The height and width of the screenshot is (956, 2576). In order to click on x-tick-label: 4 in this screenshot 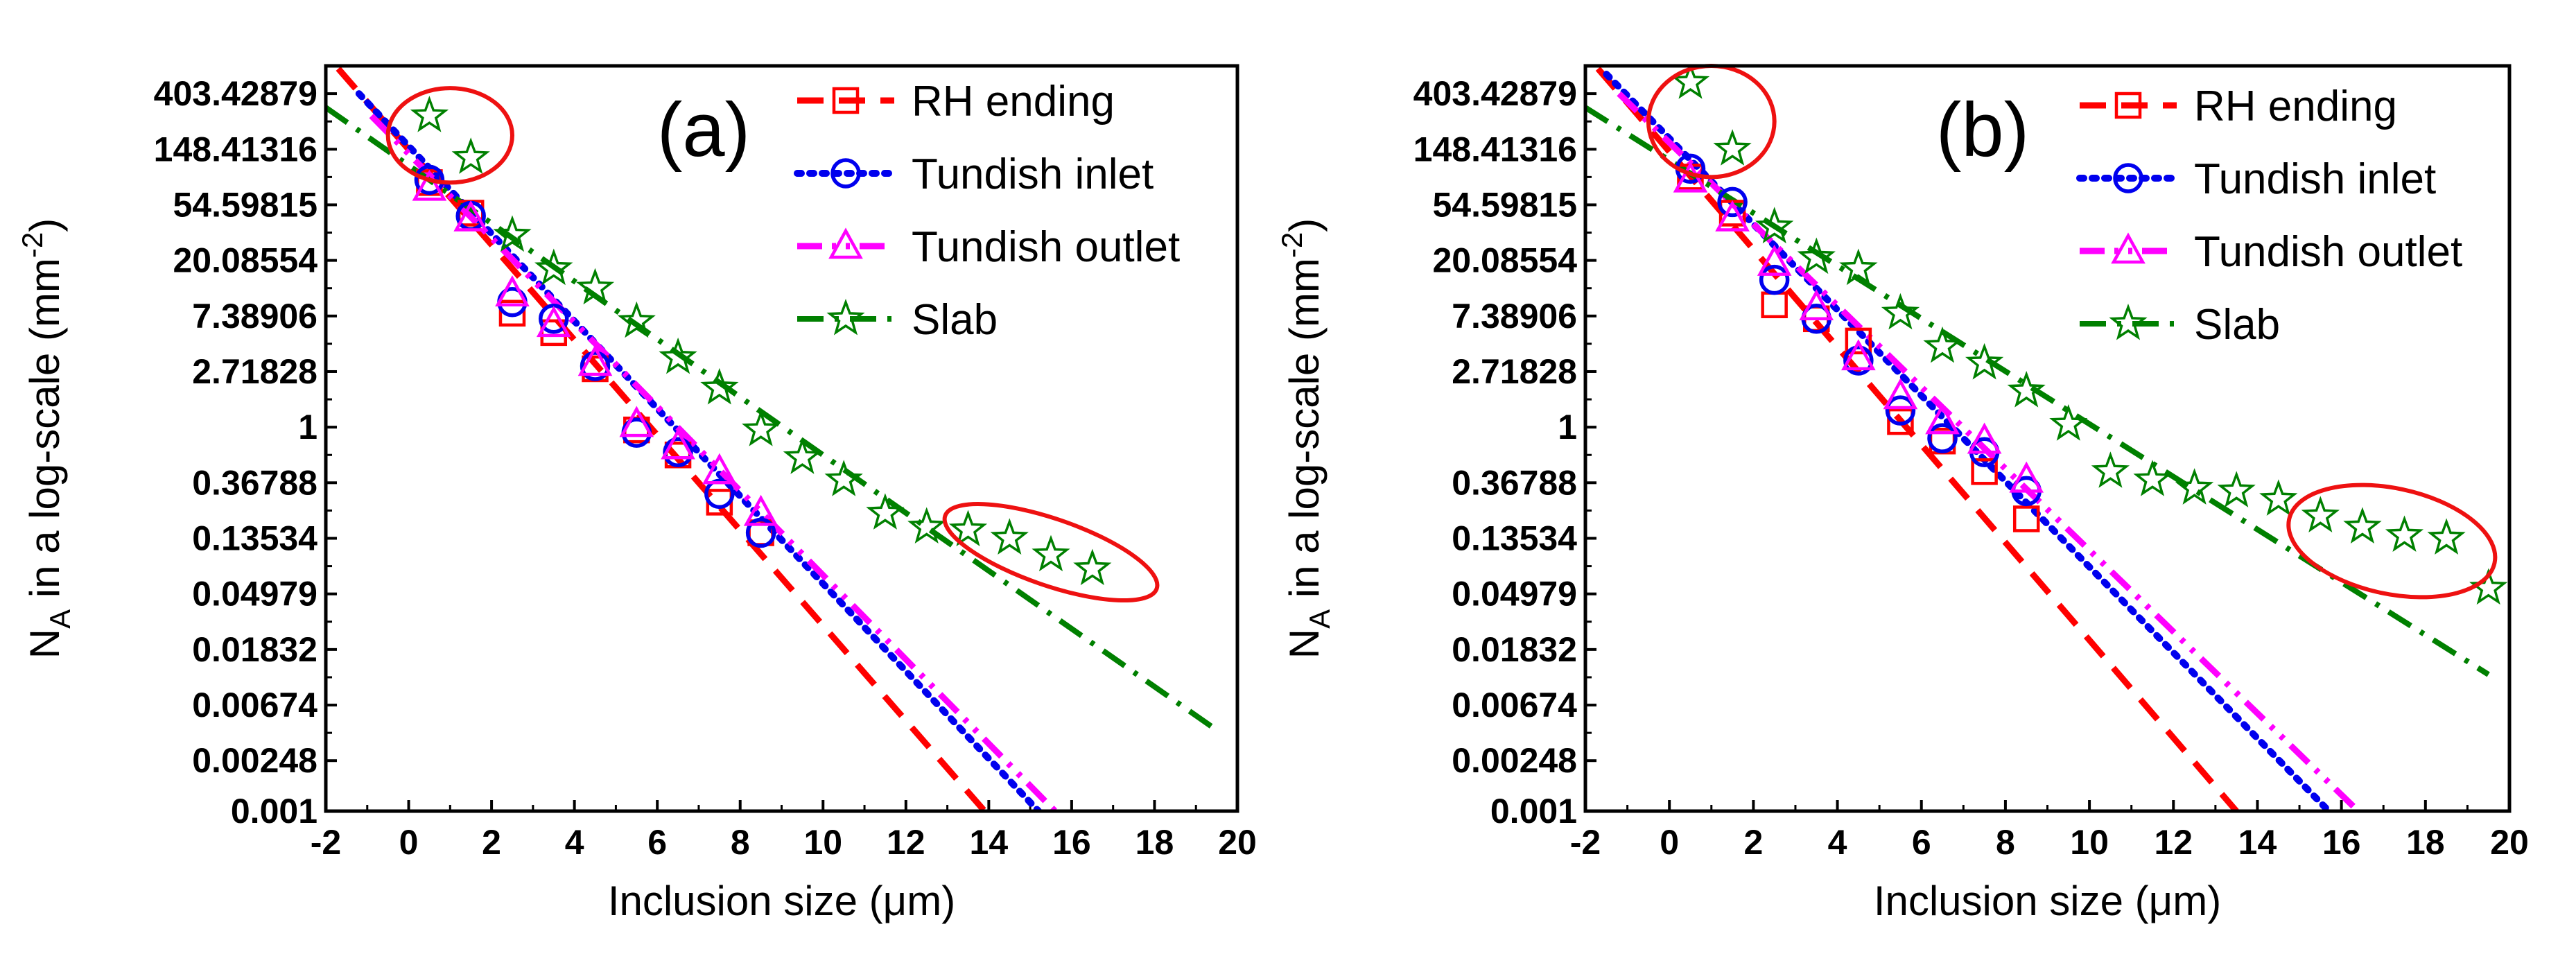, I will do `click(1837, 842)`.